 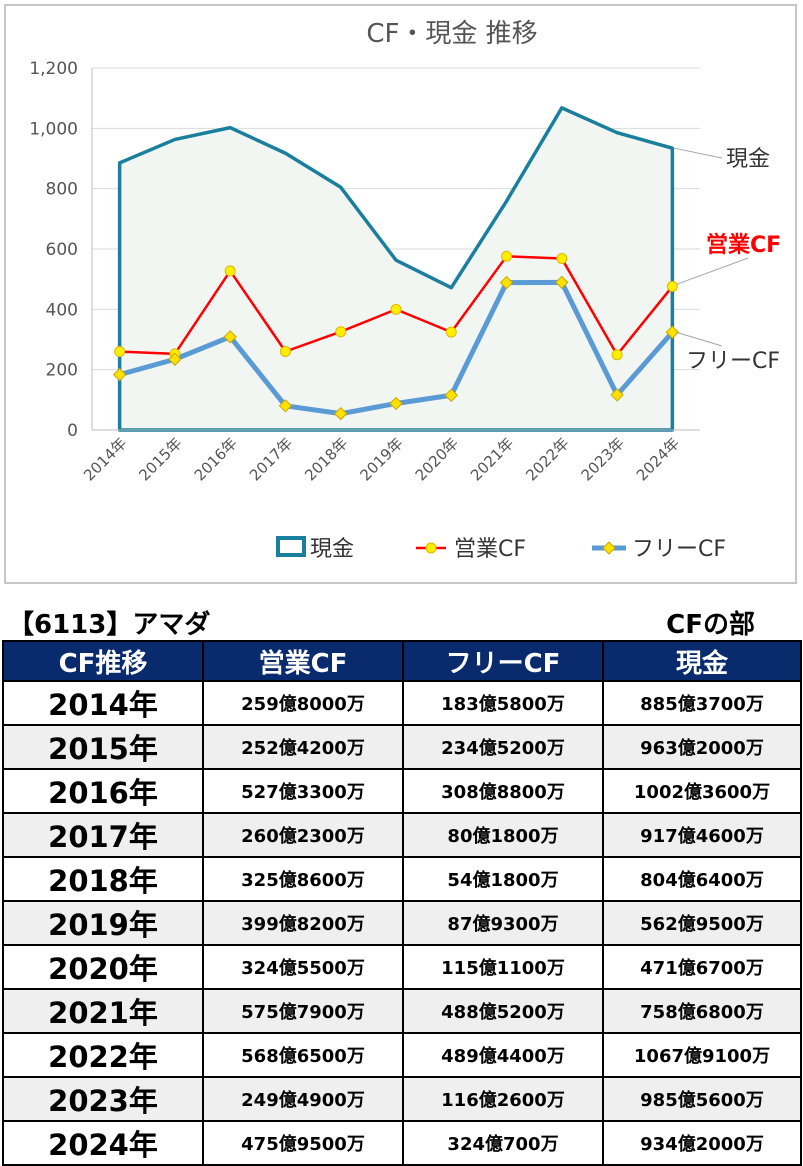 I want to click on table-row: 2018年 325億8600万 54億1800万 804億6400万, so click(x=402, y=879).